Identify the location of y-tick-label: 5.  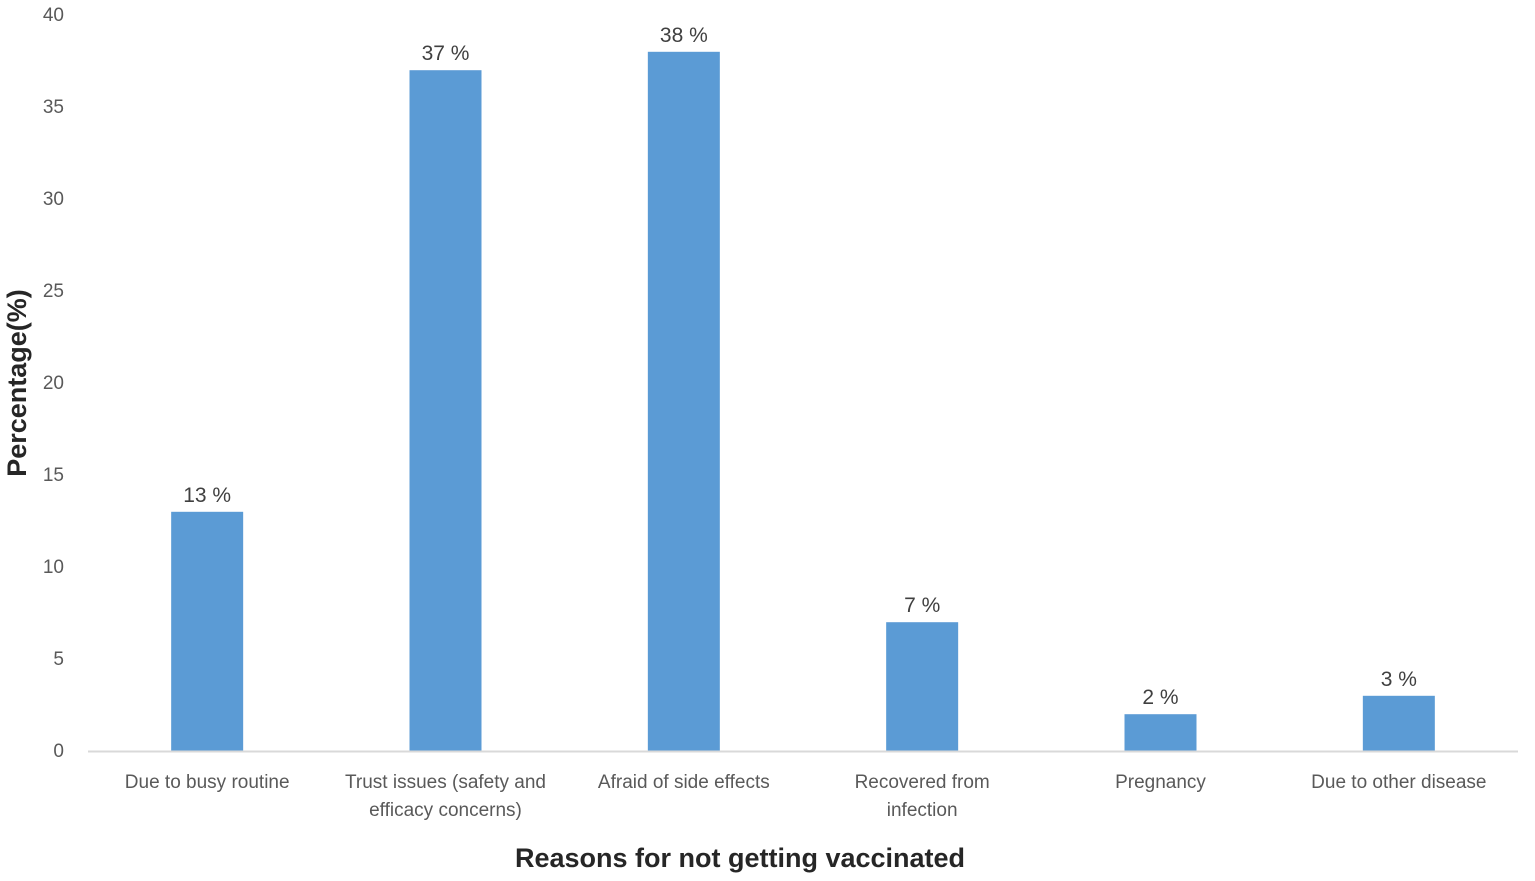
(58, 659).